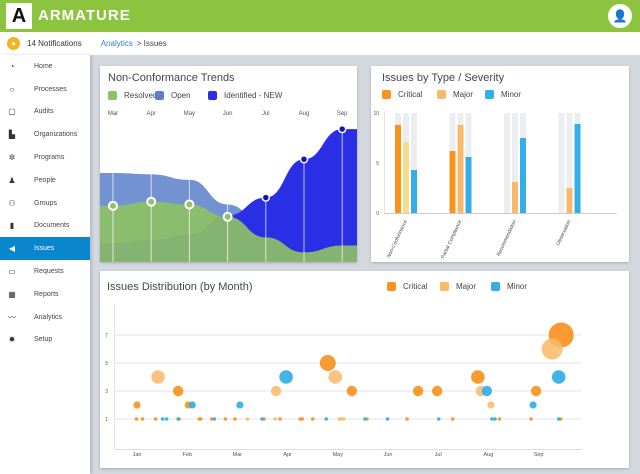 The image size is (640, 474). What do you see at coordinates (50, 89) in the screenshot?
I see `sidebar-item-label: Processes` at bounding box center [50, 89].